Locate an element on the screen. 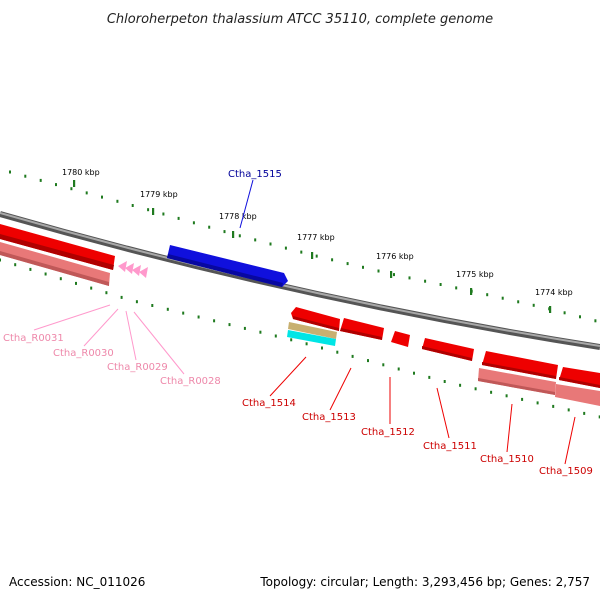 This screenshot has width=600, height=600. misc-feature-cyan is located at coordinates (311, 338).